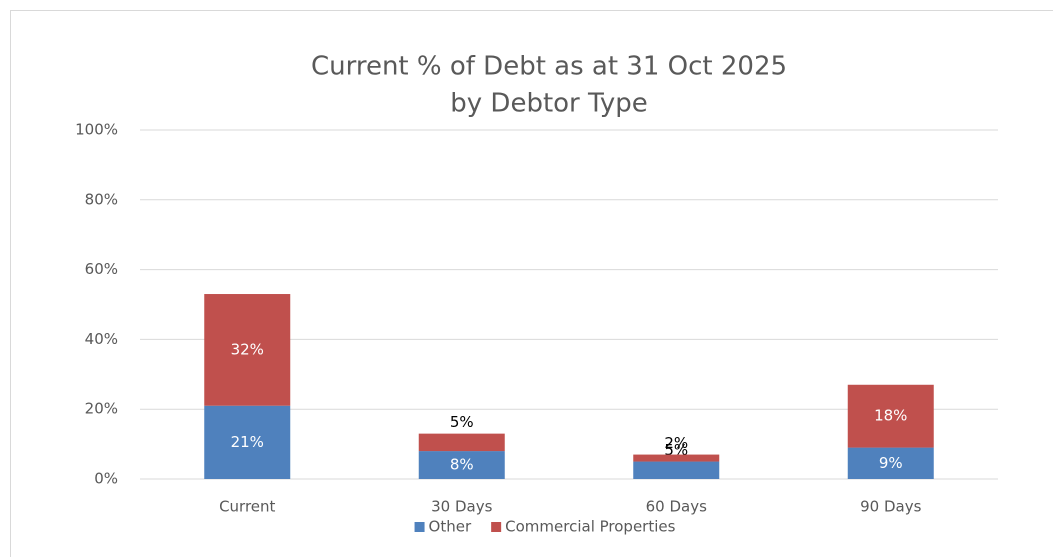 This screenshot has height=557, width=1053. Describe the element at coordinates (676, 507) in the screenshot. I see `x-tick-label: 60 Days` at that location.